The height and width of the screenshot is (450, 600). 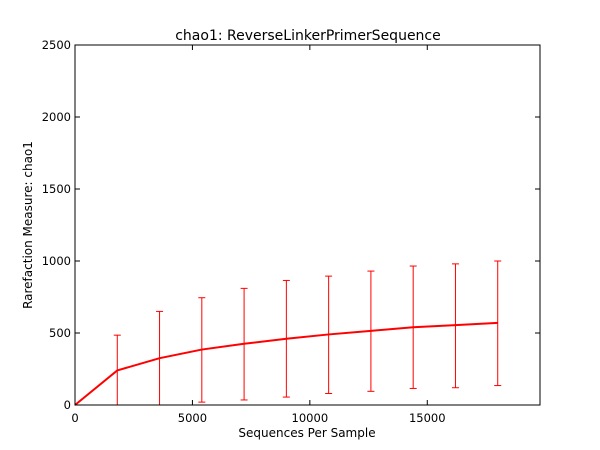 I want to click on y-tick-label: 500, so click(x=60, y=333).